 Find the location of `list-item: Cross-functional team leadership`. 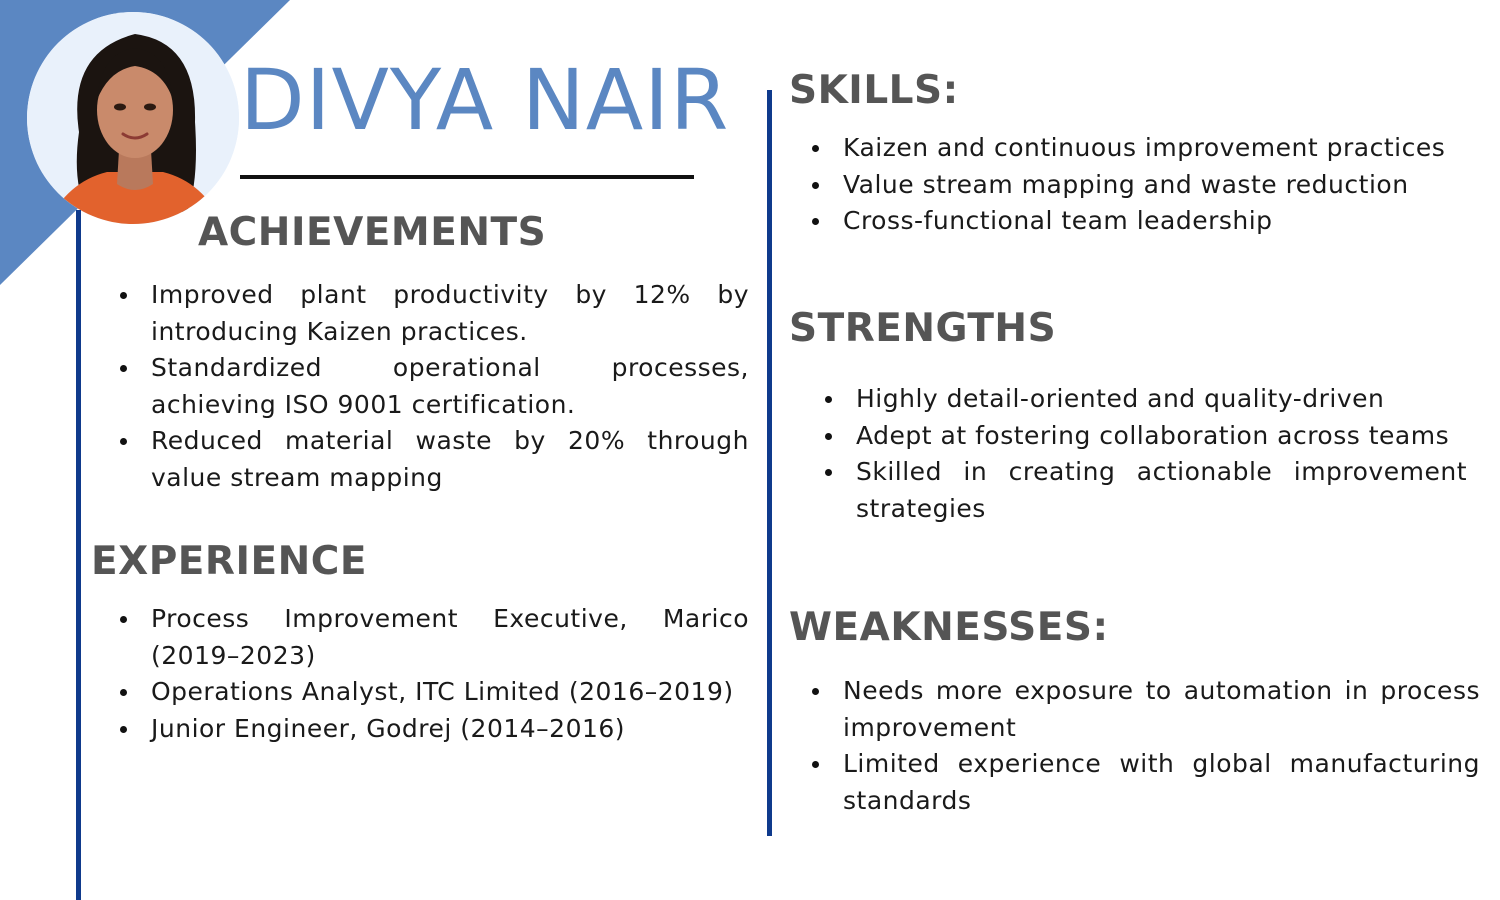

list-item: Cross-functional team leadership is located at coordinates (1148, 221).